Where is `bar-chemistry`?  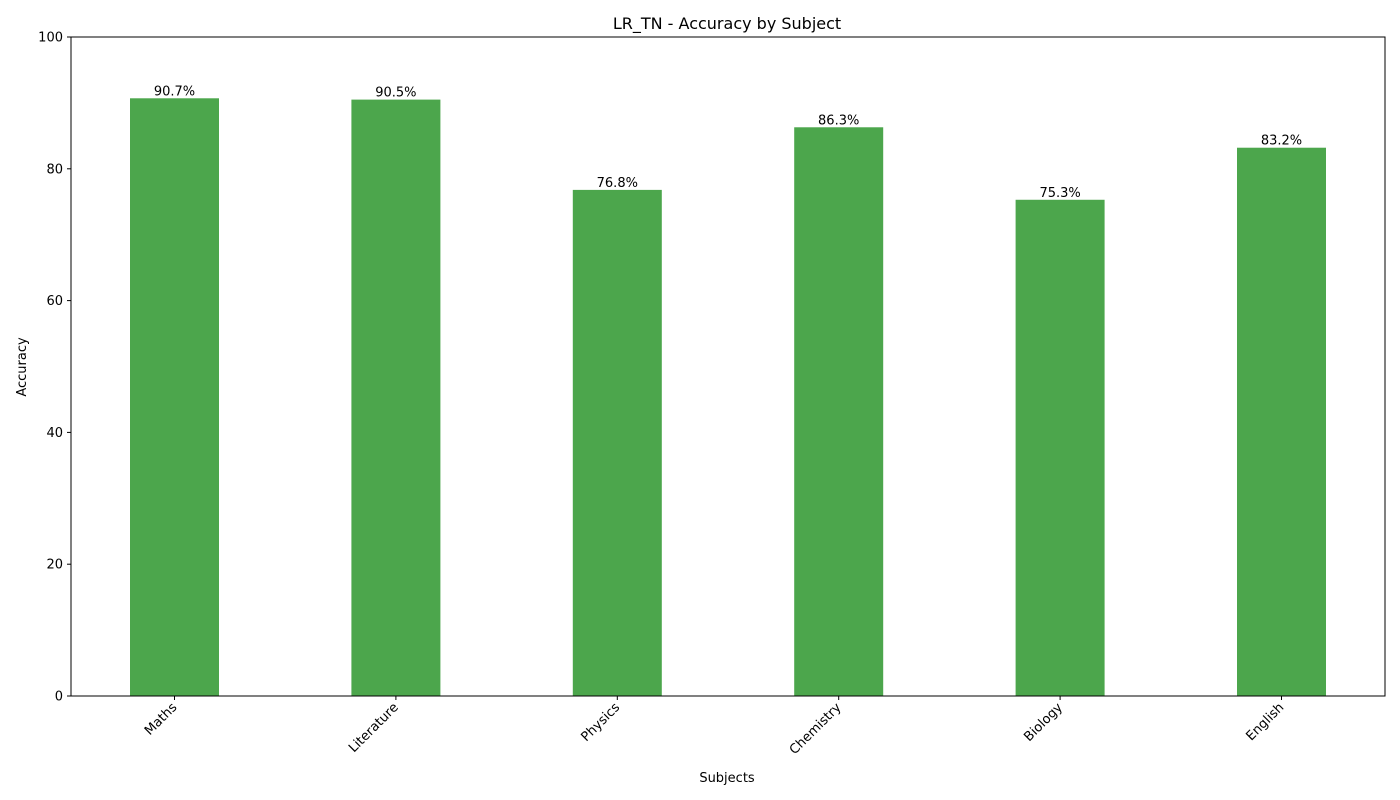
bar-chemistry is located at coordinates (839, 411).